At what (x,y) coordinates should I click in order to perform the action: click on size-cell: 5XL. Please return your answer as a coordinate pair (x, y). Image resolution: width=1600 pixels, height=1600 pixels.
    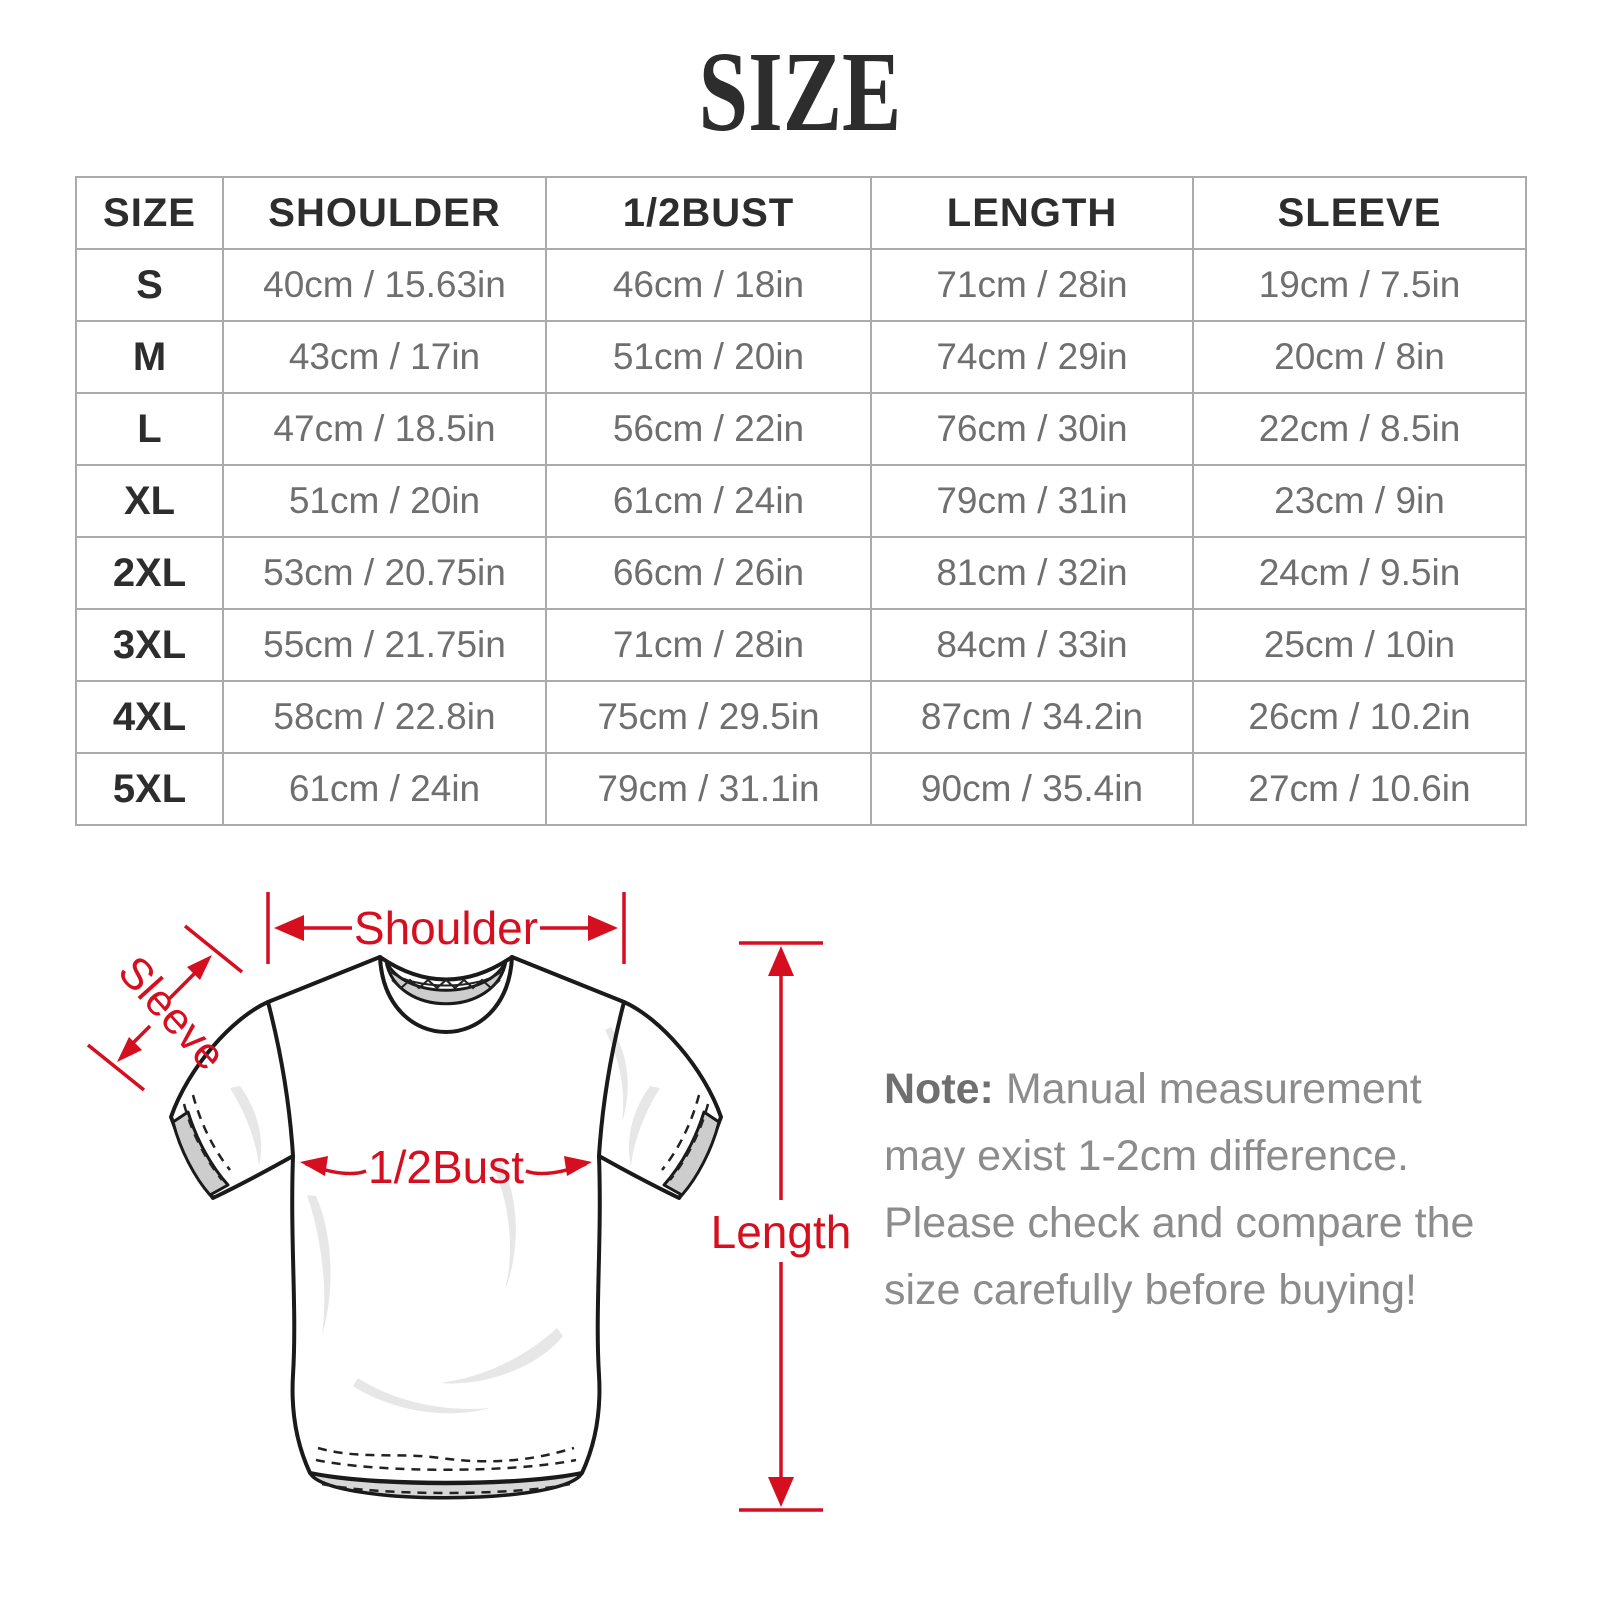
    Looking at the image, I should click on (149, 789).